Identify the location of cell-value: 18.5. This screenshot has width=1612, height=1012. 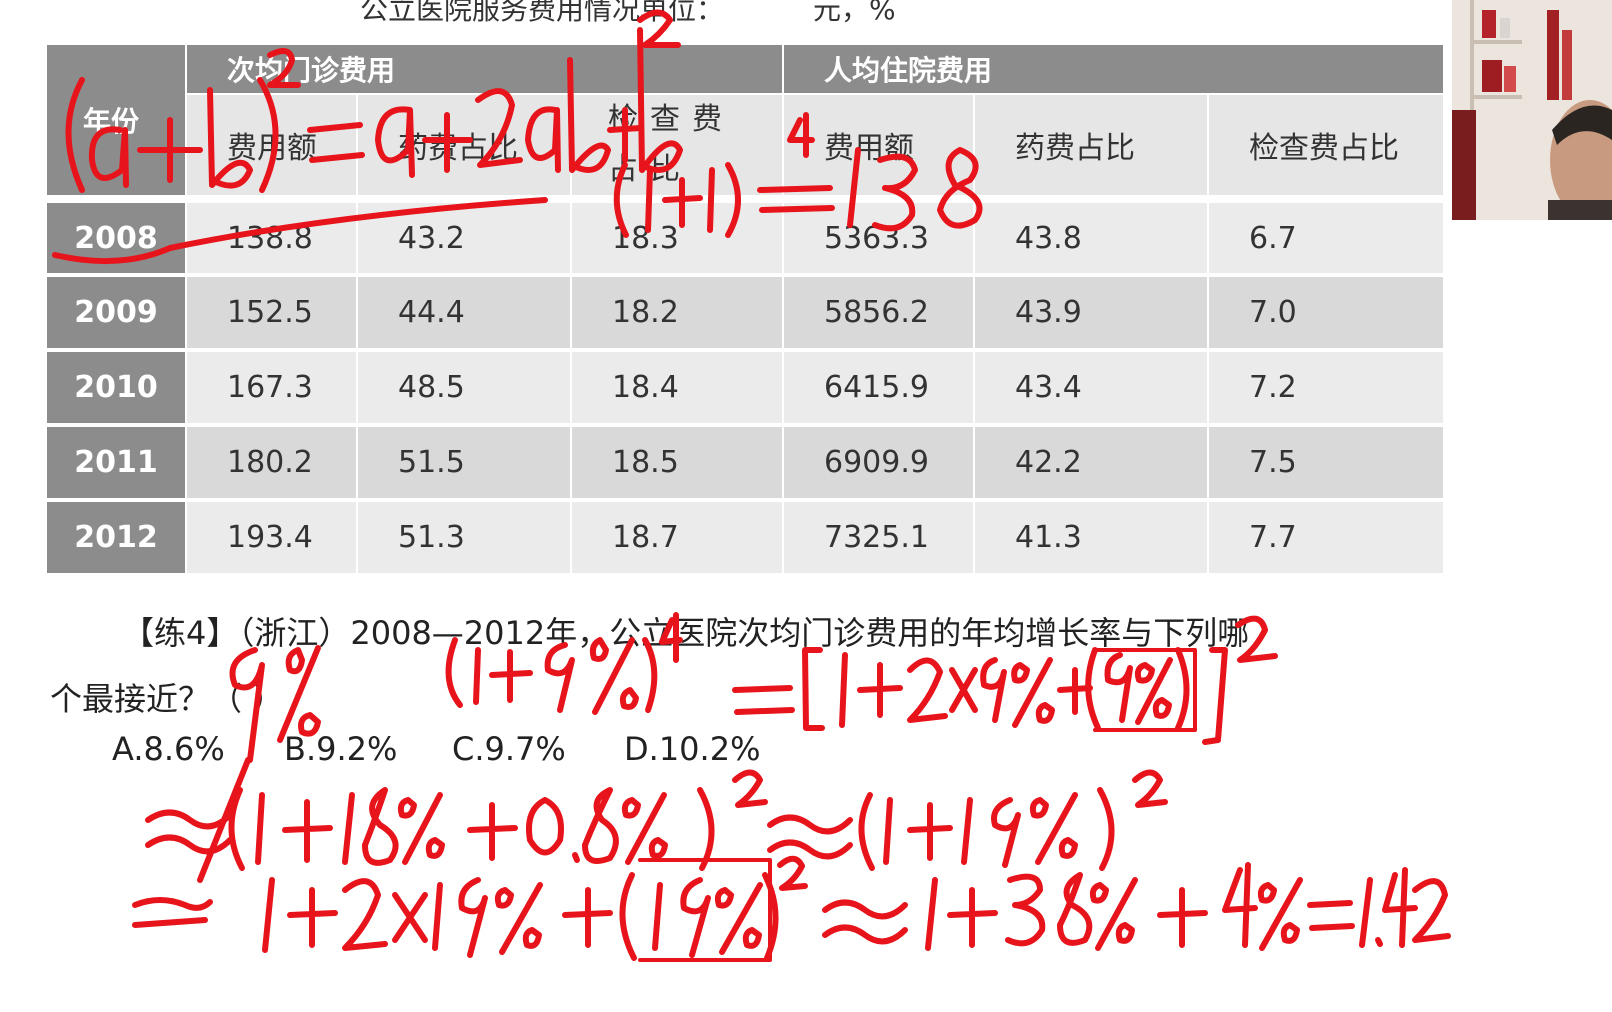
(645, 462).